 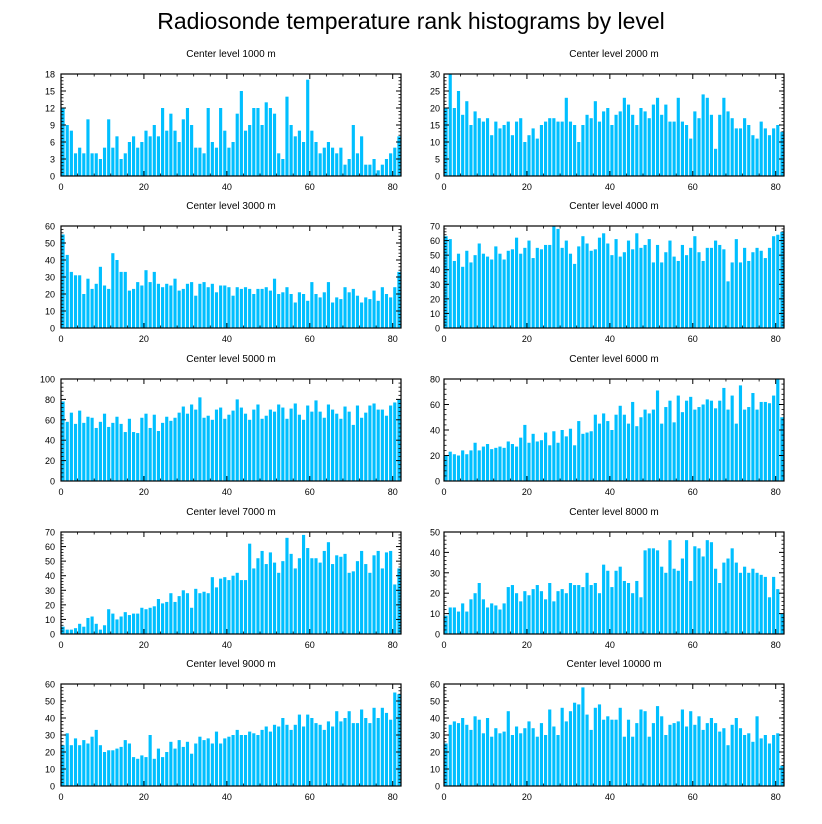 I want to click on x-tick-label: 0, so click(x=60, y=797).